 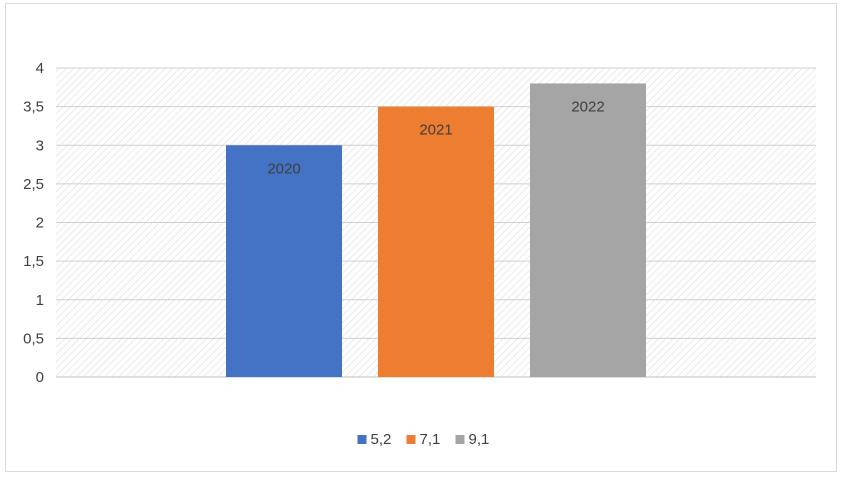 What do you see at coordinates (40, 377) in the screenshot?
I see `y-tick-label: 0` at bounding box center [40, 377].